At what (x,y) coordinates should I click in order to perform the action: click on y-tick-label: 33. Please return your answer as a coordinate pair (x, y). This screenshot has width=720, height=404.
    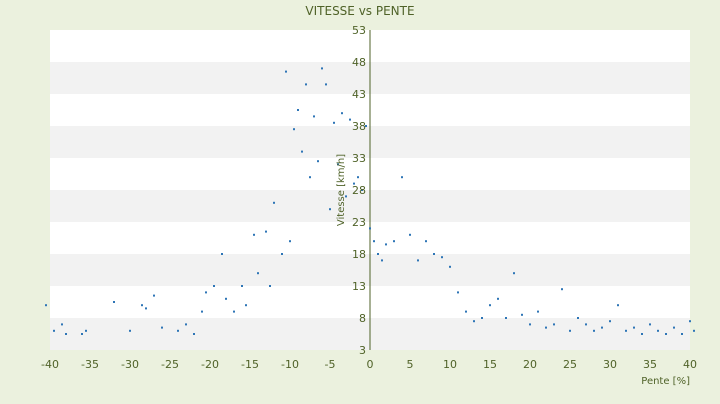
    Looking at the image, I should click on (359, 158).